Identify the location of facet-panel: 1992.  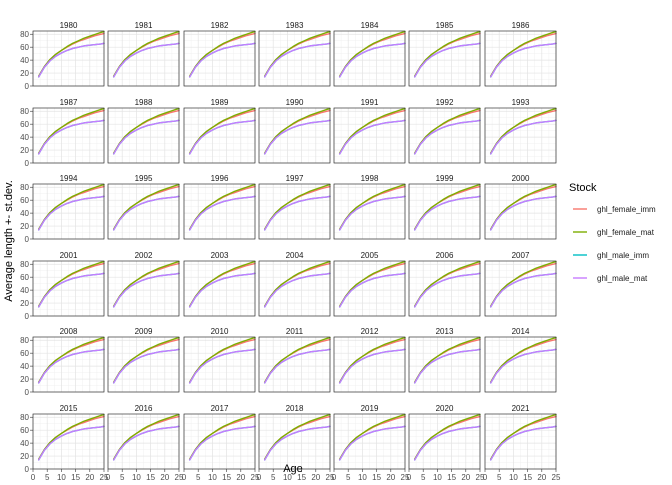
(444, 131).